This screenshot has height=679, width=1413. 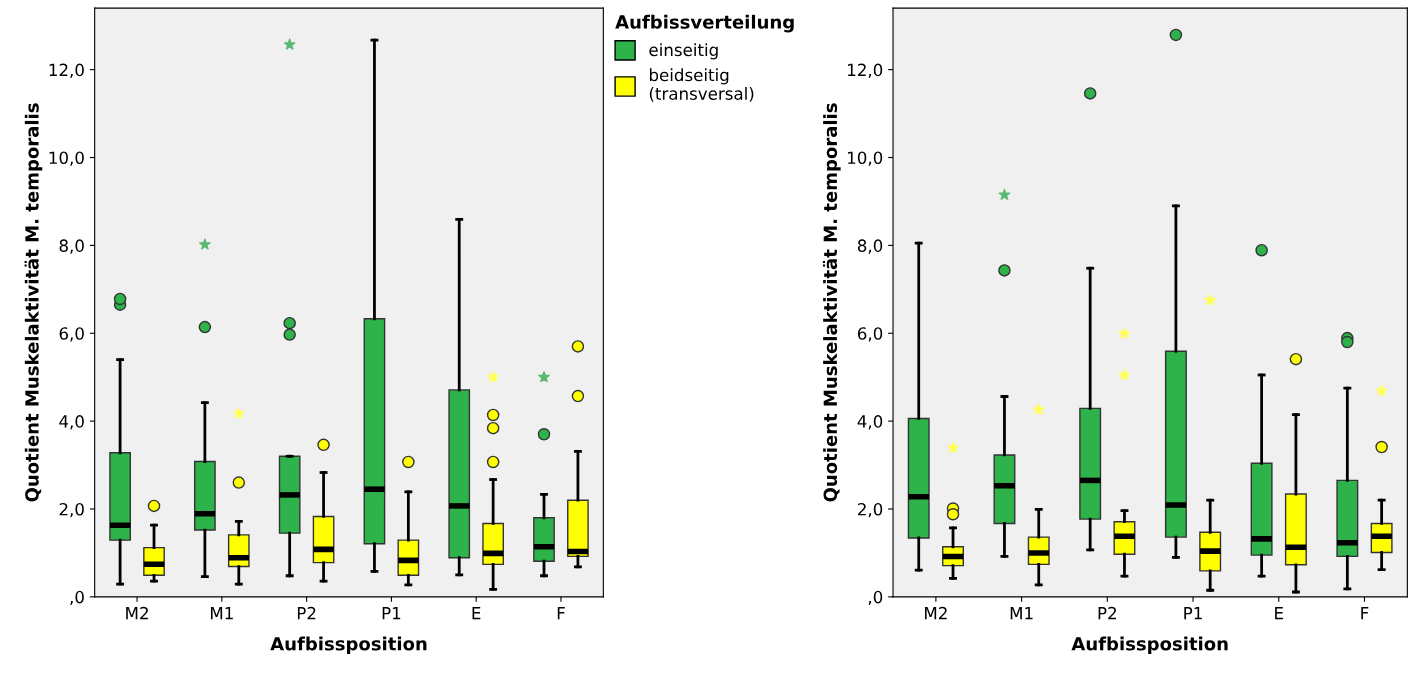 What do you see at coordinates (704, 23) in the screenshot?
I see `legend-title: Aufbissverteilung` at bounding box center [704, 23].